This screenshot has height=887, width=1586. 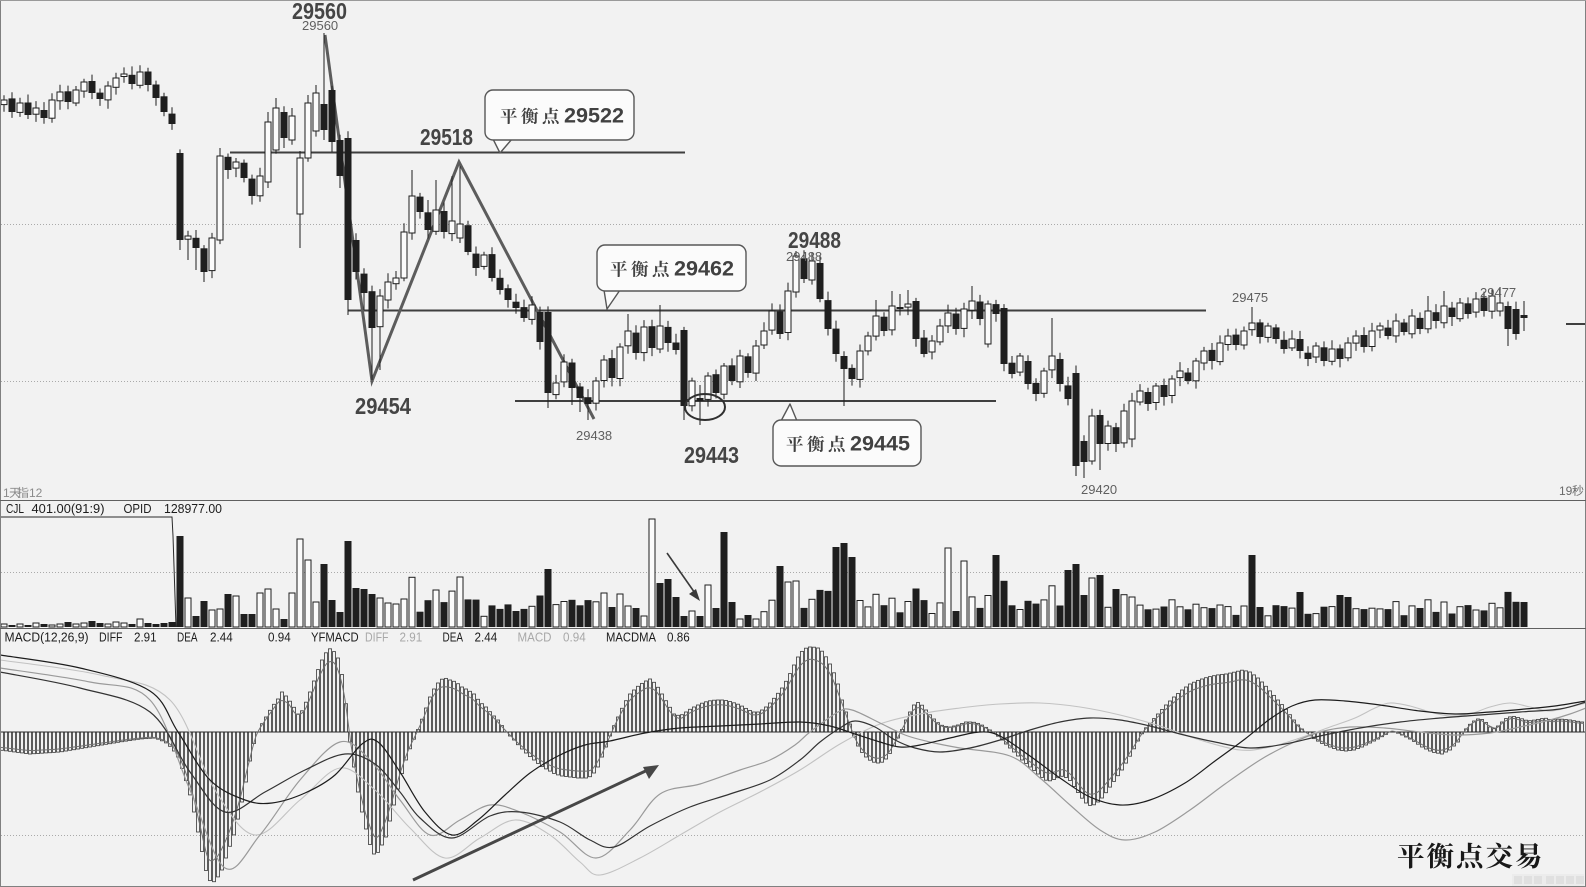 What do you see at coordinates (6, 493) in the screenshot?
I see `svg-text: 1` at bounding box center [6, 493].